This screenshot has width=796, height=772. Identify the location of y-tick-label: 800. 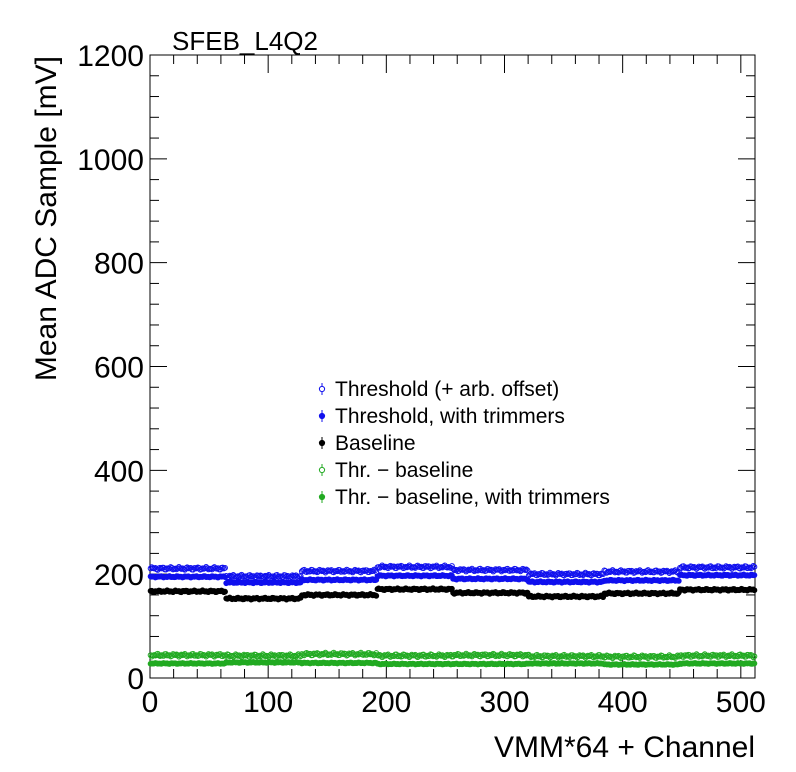
(119, 264).